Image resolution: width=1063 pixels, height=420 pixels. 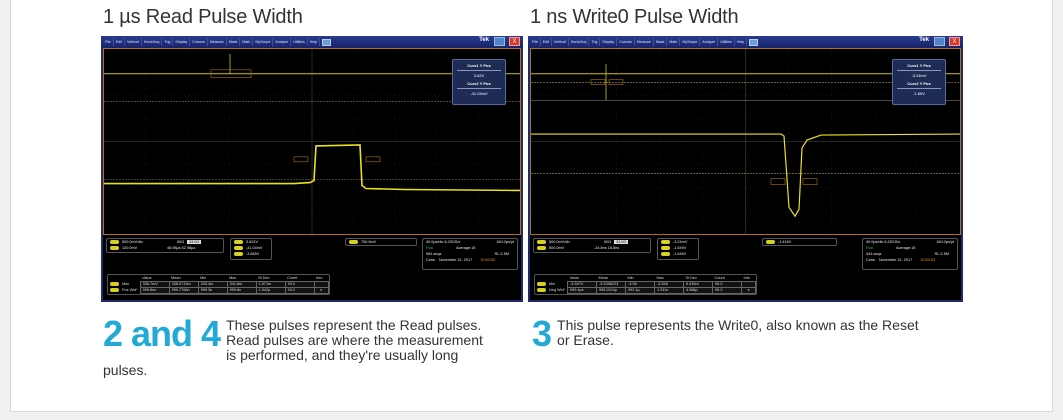 What do you see at coordinates (727, 290) in the screenshot?
I see `table-cell: 95.0` at bounding box center [727, 290].